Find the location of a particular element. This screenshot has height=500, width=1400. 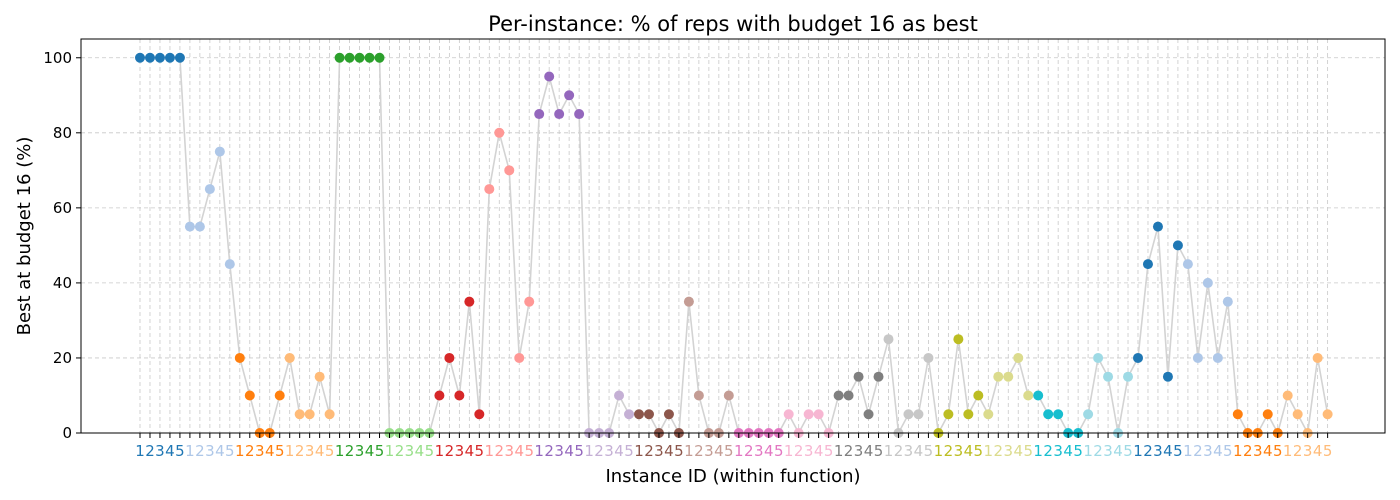

x-axis-label: Instance ID (within function) is located at coordinates (732, 476).